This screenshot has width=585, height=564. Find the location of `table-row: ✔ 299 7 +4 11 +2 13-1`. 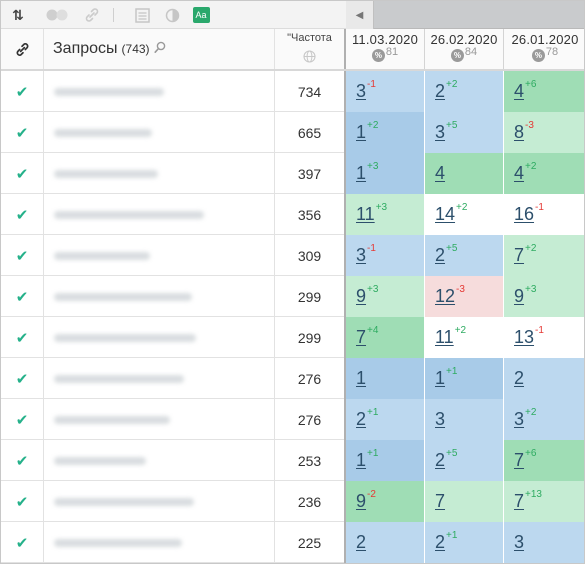

table-row: ✔ 299 7 +4 11 +2 13-1 is located at coordinates (292, 337).